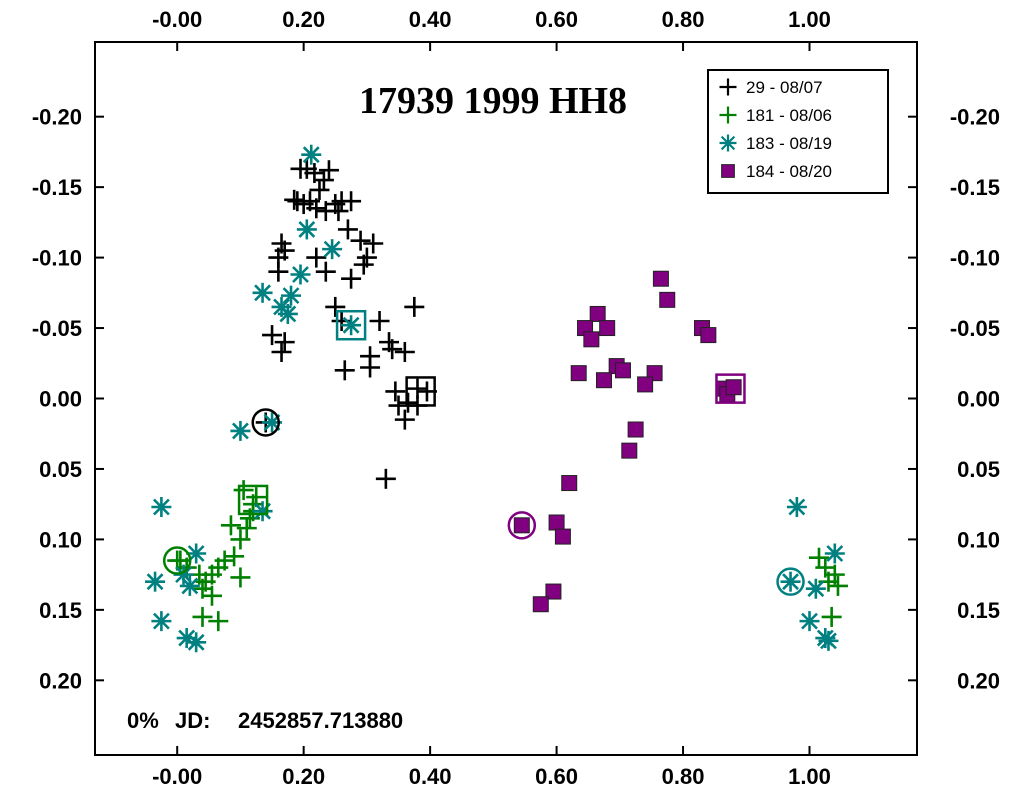 The image size is (1015, 802). I want to click on legend-entry: 181 - 08/06, so click(775, 115).